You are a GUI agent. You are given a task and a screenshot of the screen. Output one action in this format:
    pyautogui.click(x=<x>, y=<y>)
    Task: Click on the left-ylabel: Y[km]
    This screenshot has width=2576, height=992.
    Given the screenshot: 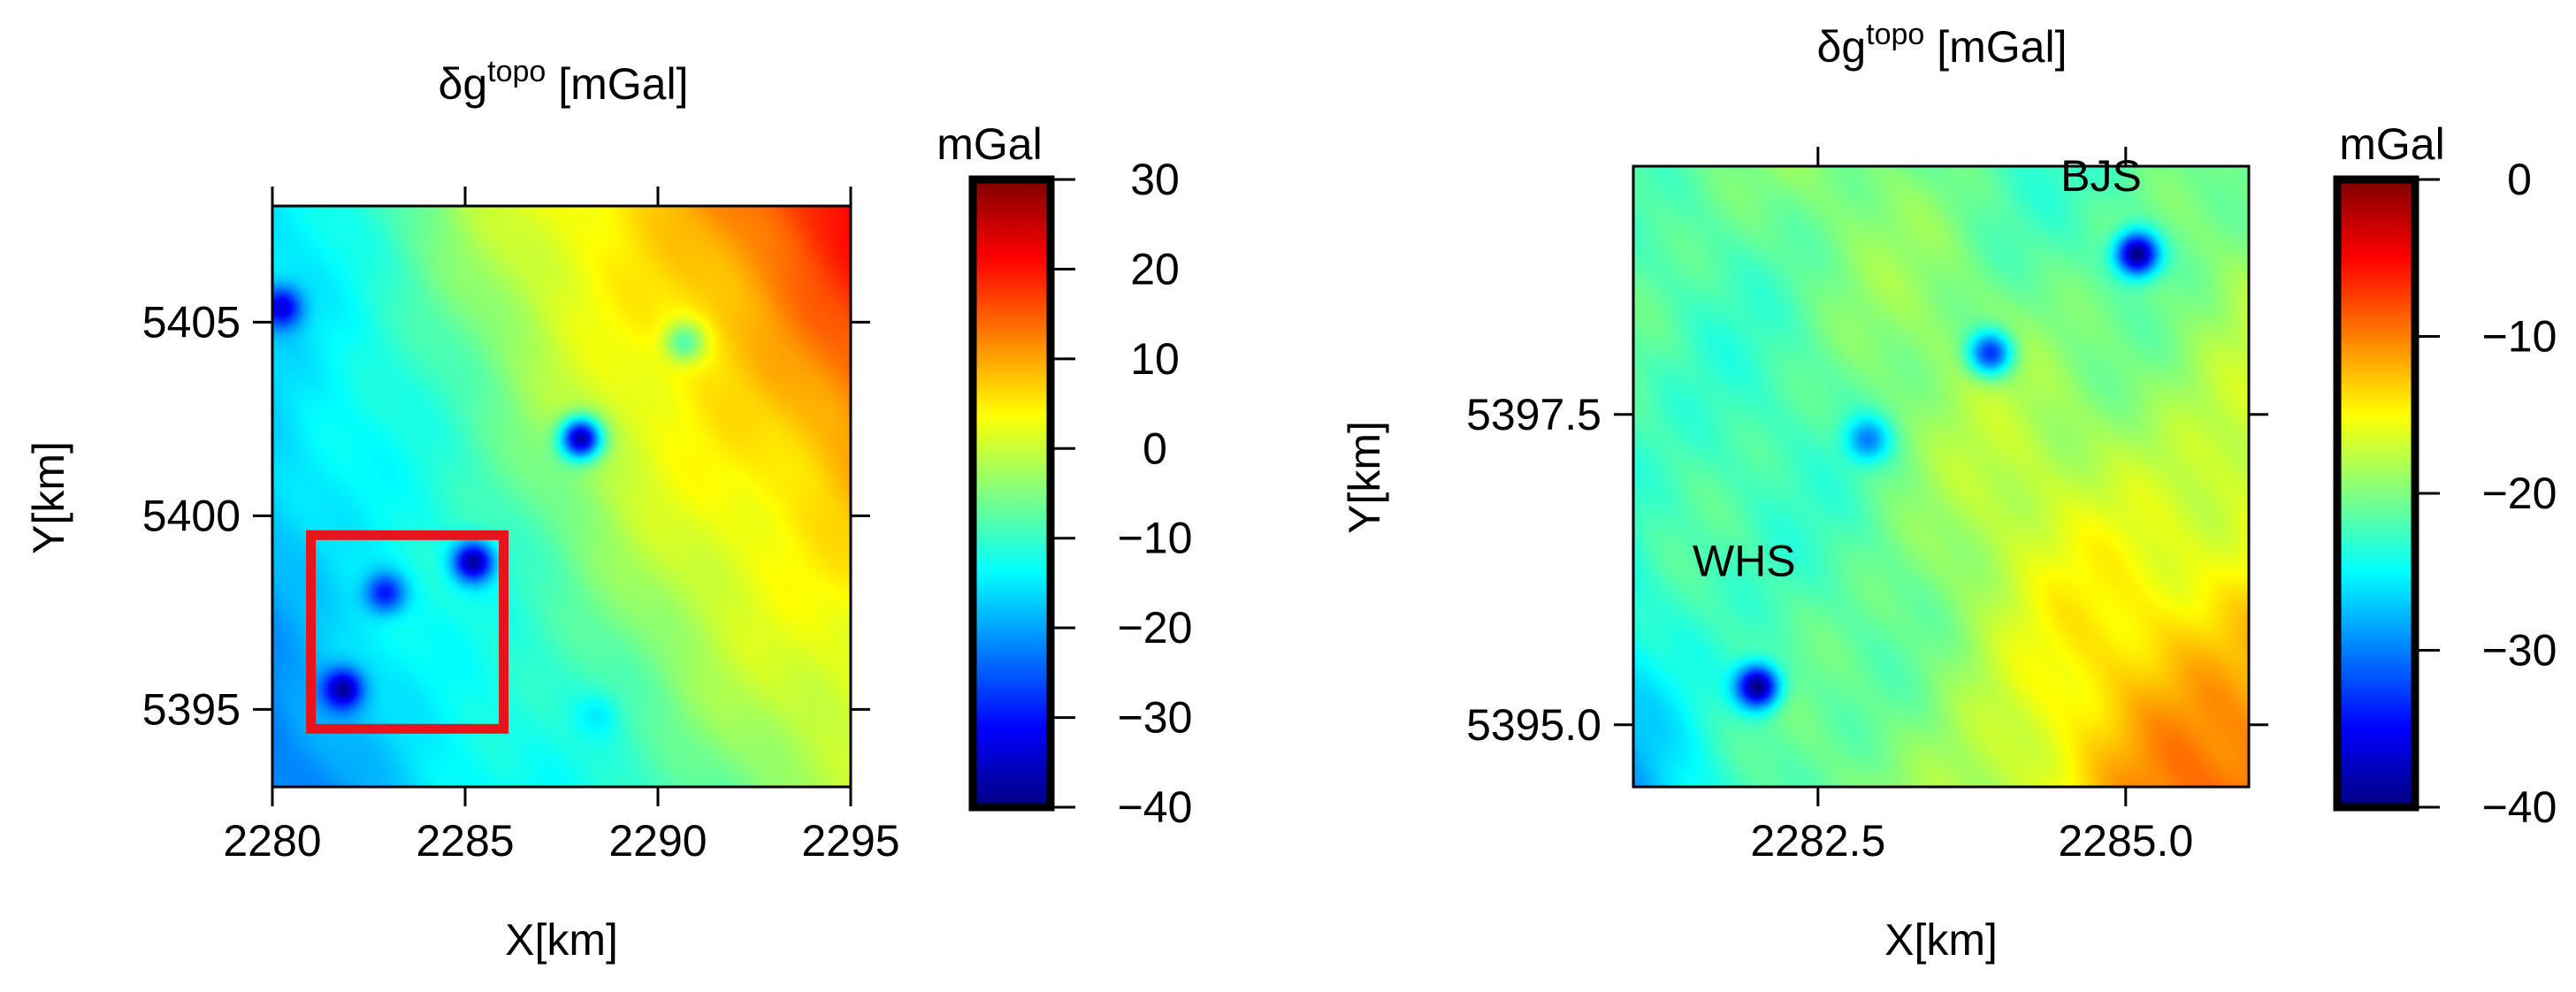 What is the action you would take?
    pyautogui.click(x=48, y=498)
    